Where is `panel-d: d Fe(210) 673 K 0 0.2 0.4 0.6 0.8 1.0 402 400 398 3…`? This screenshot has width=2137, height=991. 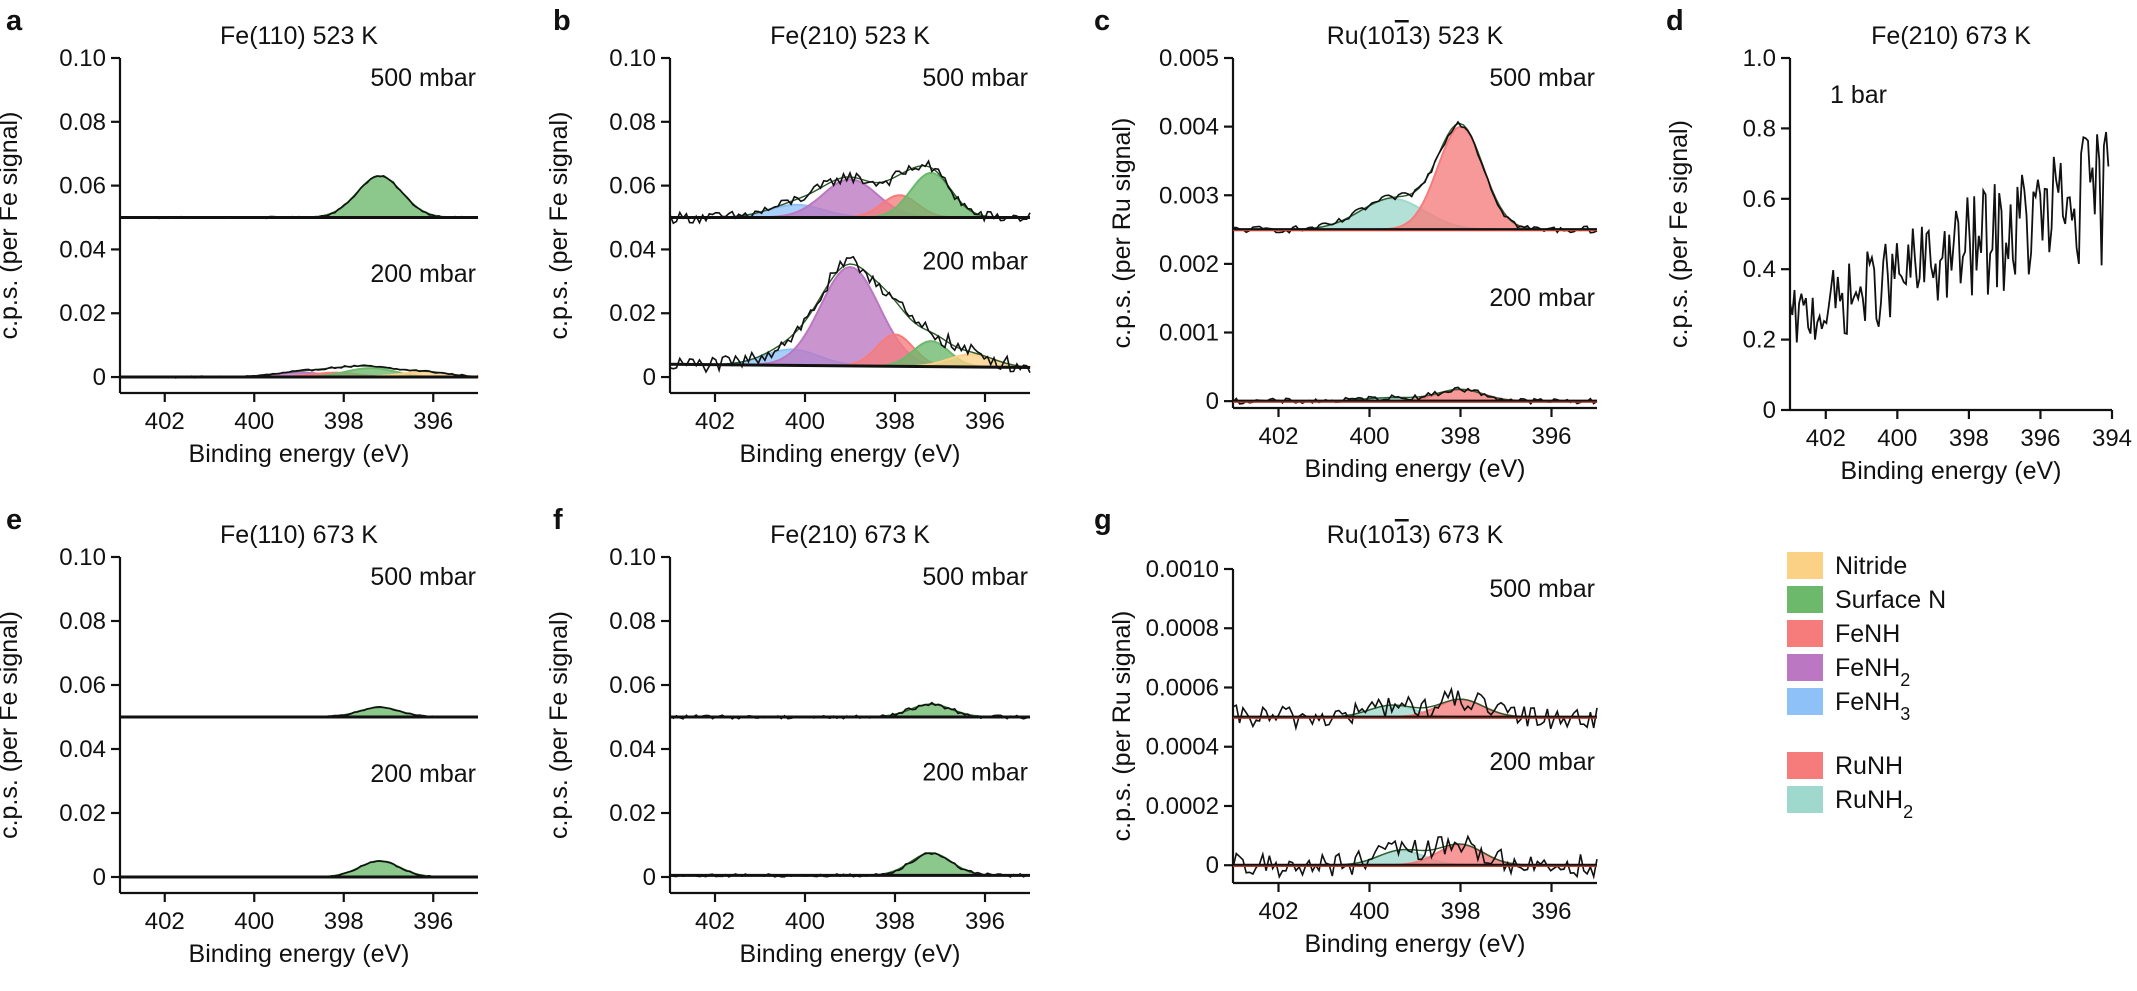 panel-d: d Fe(210) 673 K 0 0.2 0.4 0.6 0.8 1.0 402 400 398 3… is located at coordinates (1898, 245).